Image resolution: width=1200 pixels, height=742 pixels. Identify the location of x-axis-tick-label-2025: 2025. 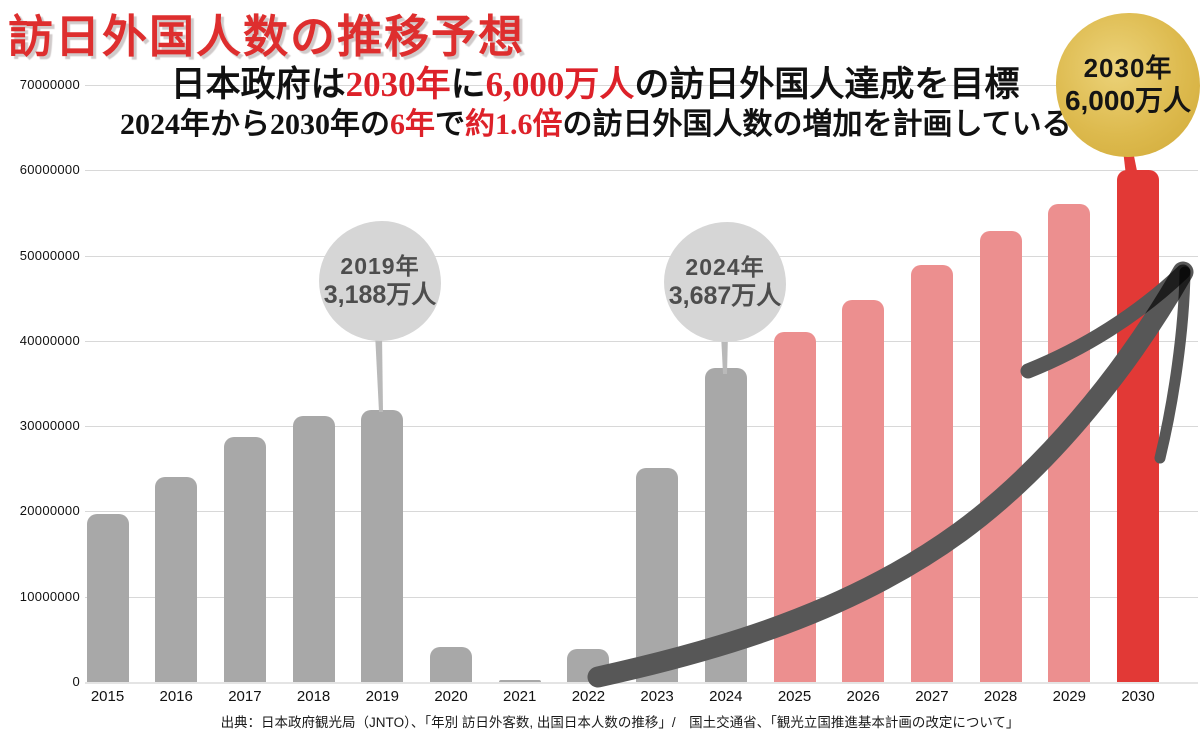
(794, 696).